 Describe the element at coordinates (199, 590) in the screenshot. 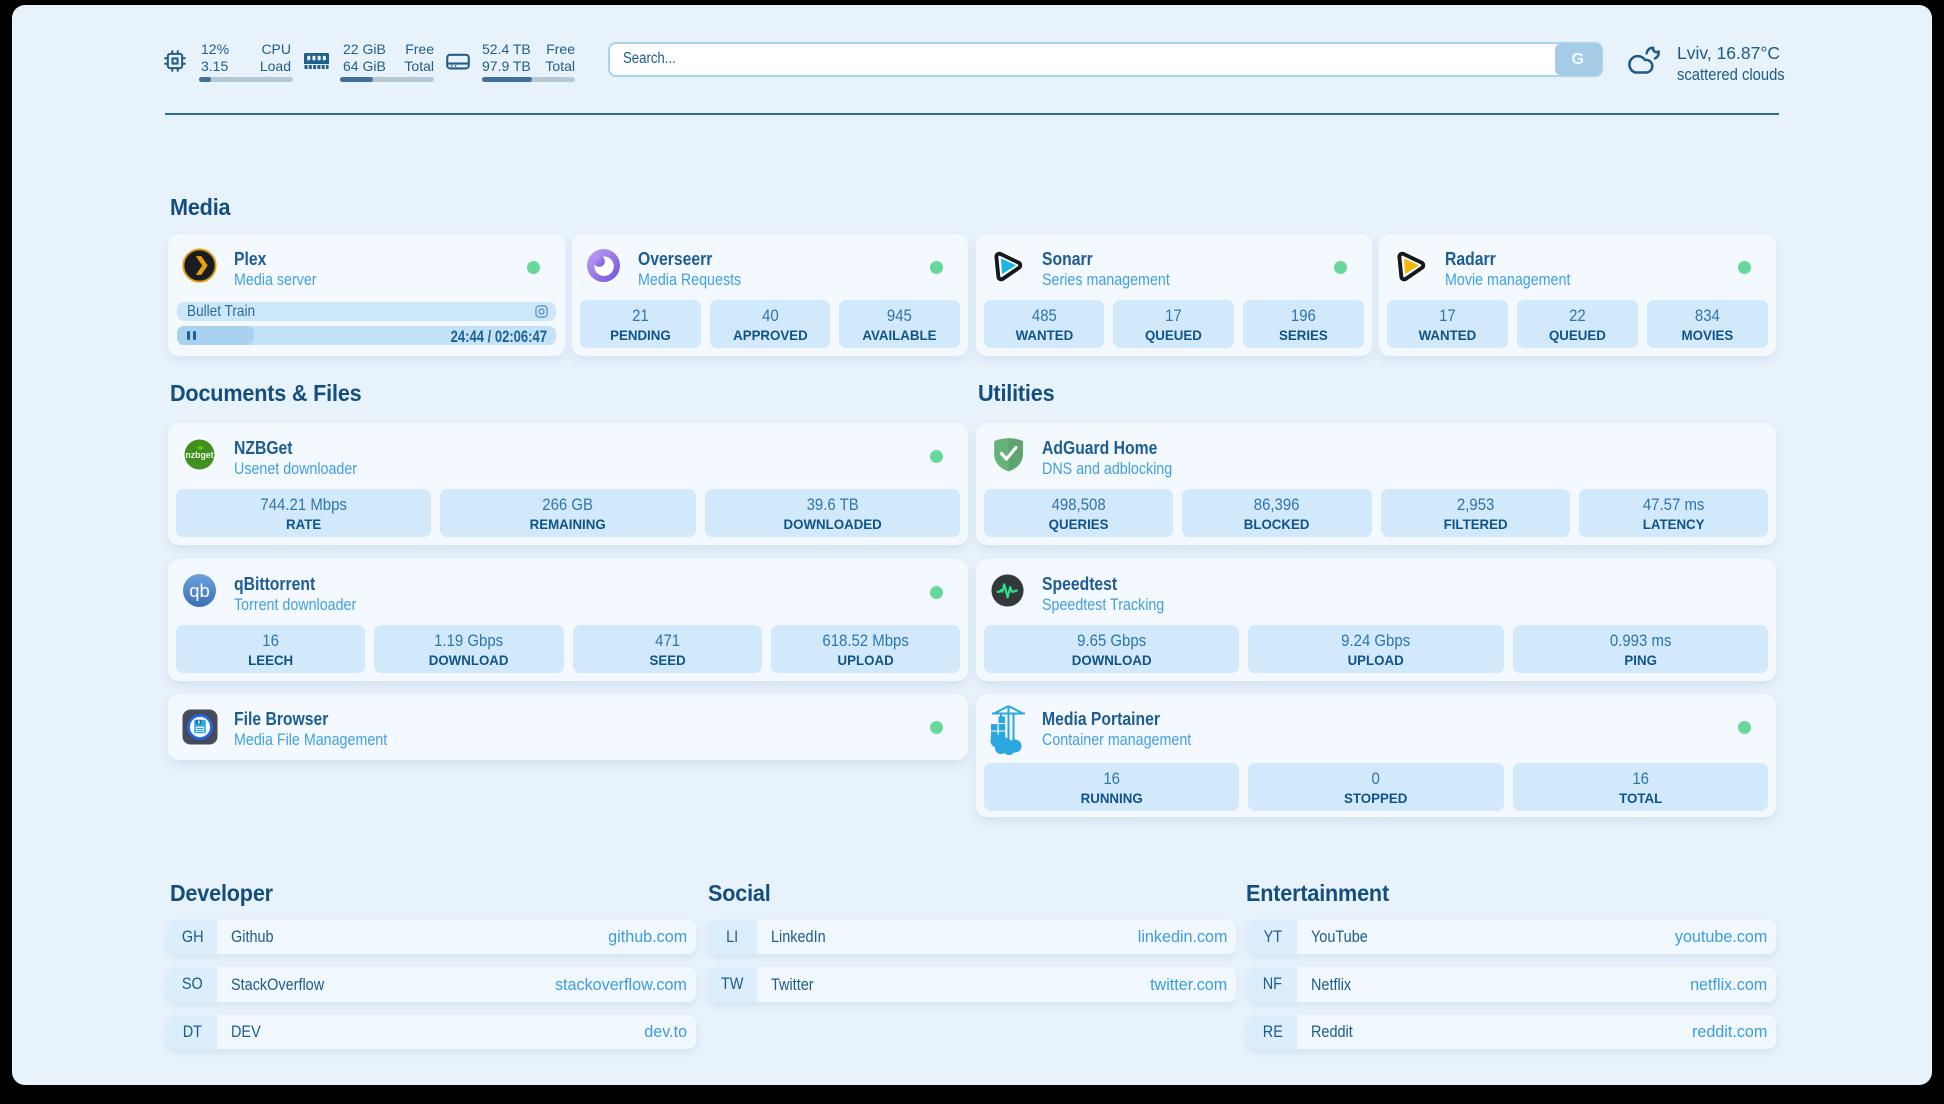

I see `svg-text: qb` at that location.